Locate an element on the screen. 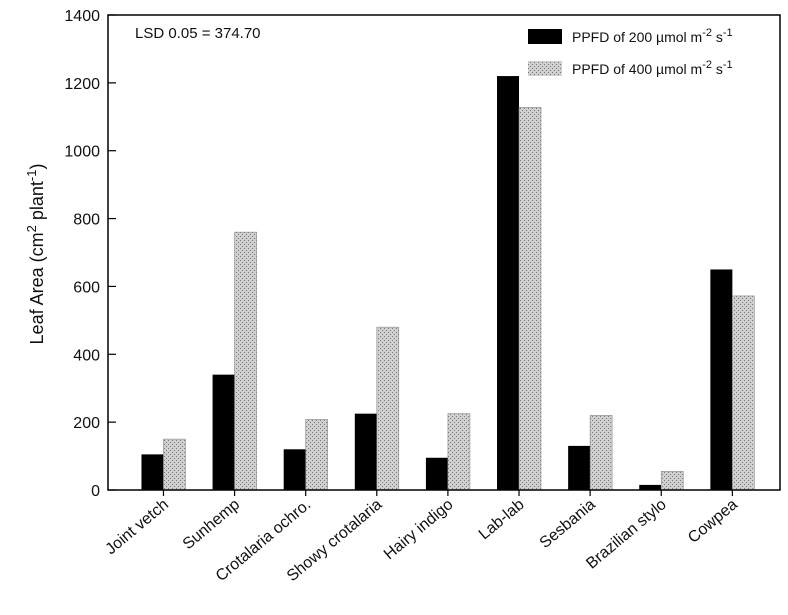  y-axis-title: Leaf Area (cm2 plant-1) is located at coordinates (35, 254).